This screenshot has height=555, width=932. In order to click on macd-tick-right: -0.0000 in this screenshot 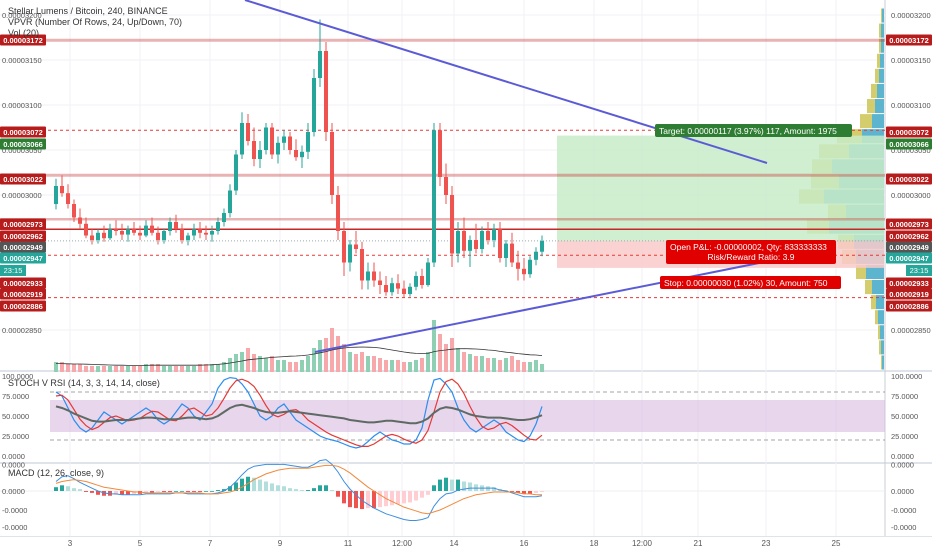, I will do `click(903, 527)`.